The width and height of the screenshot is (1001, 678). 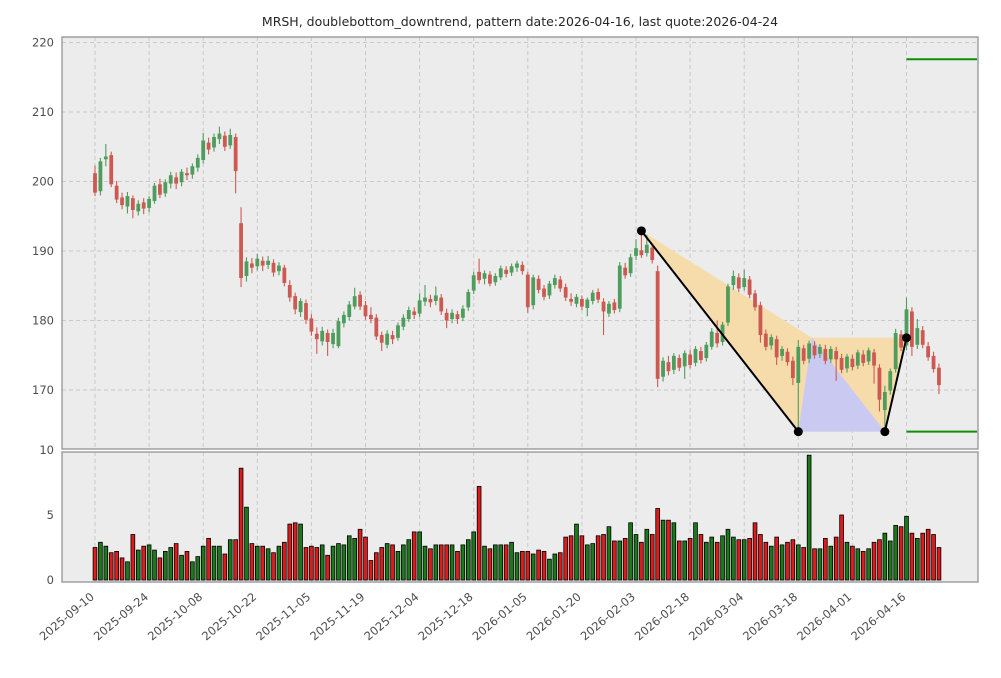 What do you see at coordinates (43, 390) in the screenshot?
I see `price-tick-label: 170` at bounding box center [43, 390].